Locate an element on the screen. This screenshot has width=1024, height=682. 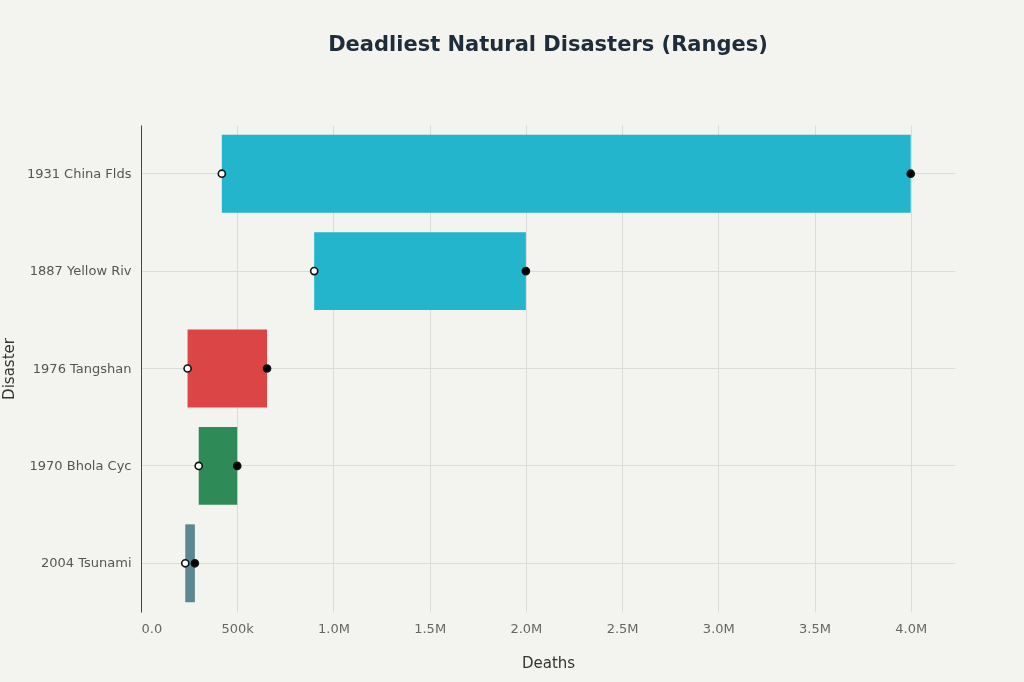
y-tick-label: 1970 Bhola Cyc is located at coordinates (80, 465).